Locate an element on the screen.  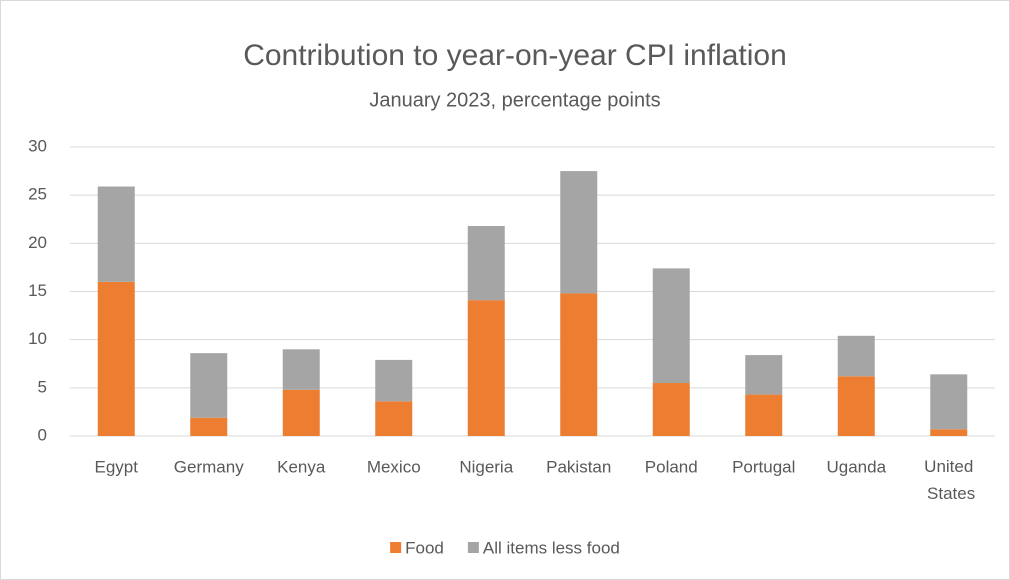
x-tick-label: Portugal is located at coordinates (763, 466).